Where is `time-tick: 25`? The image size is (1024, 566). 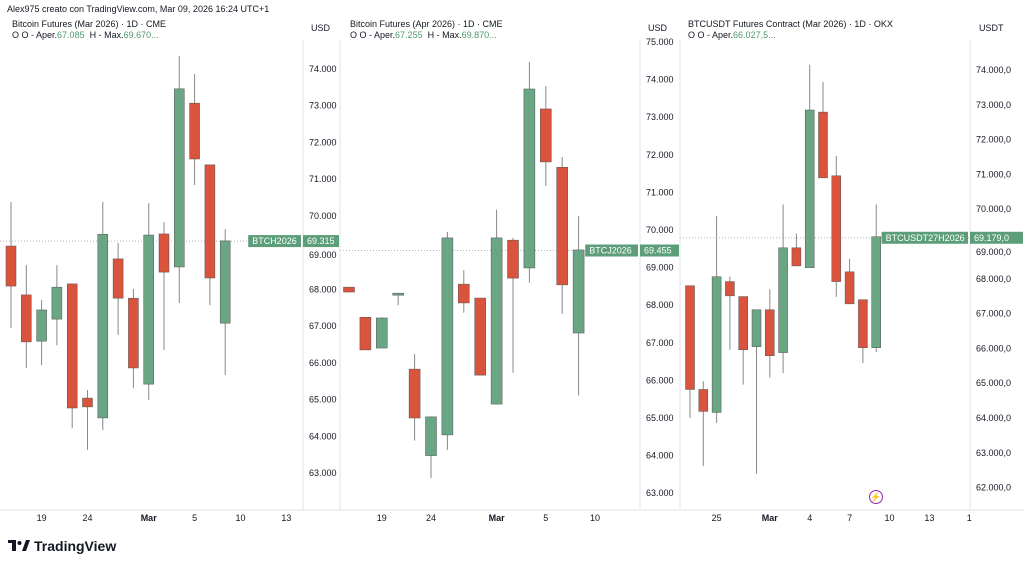 time-tick: 25 is located at coordinates (717, 518).